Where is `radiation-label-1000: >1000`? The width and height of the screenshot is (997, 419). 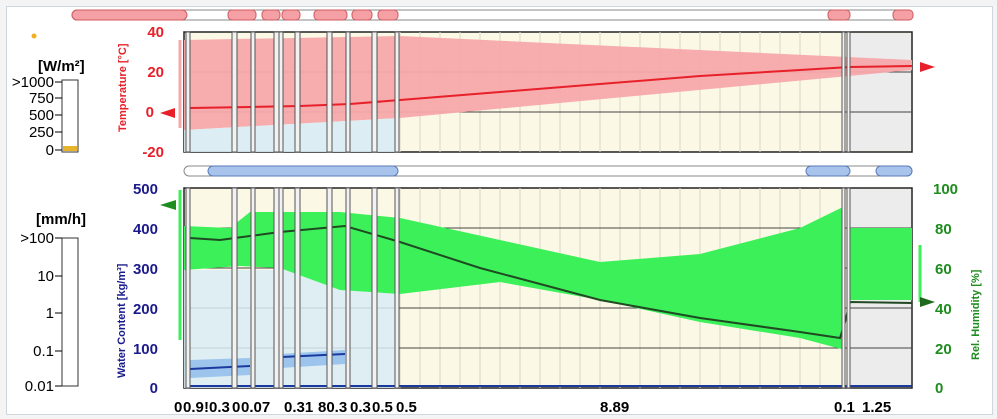
radiation-label-1000: >1000 is located at coordinates (32, 82).